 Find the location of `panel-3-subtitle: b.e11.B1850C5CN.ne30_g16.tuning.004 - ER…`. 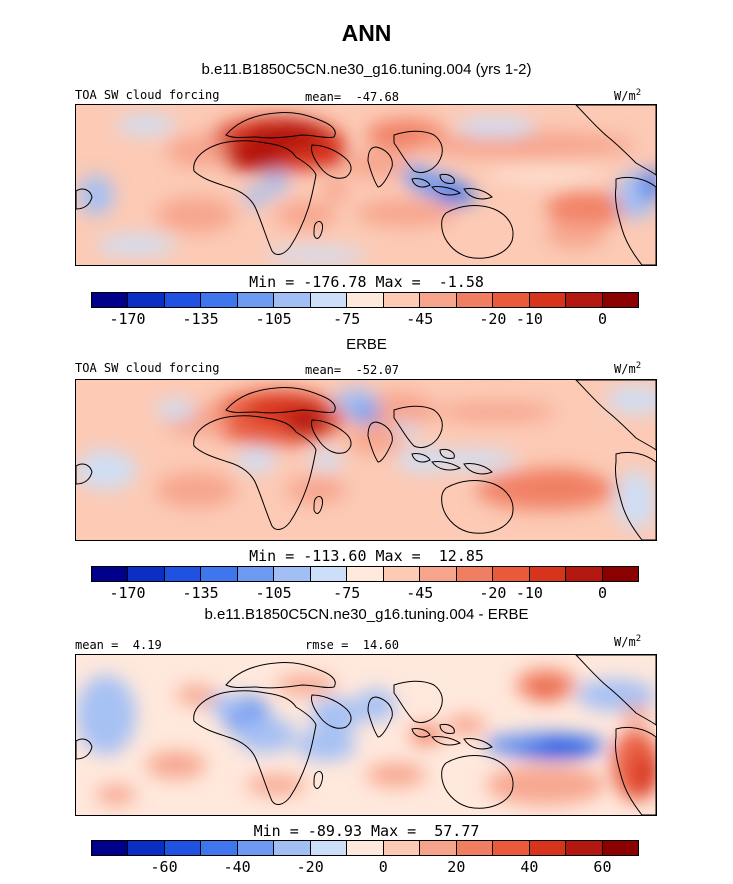

panel-3-subtitle: b.e11.B1850C5CN.ne30_g16.tuning.004 - ER… is located at coordinates (366, 614).